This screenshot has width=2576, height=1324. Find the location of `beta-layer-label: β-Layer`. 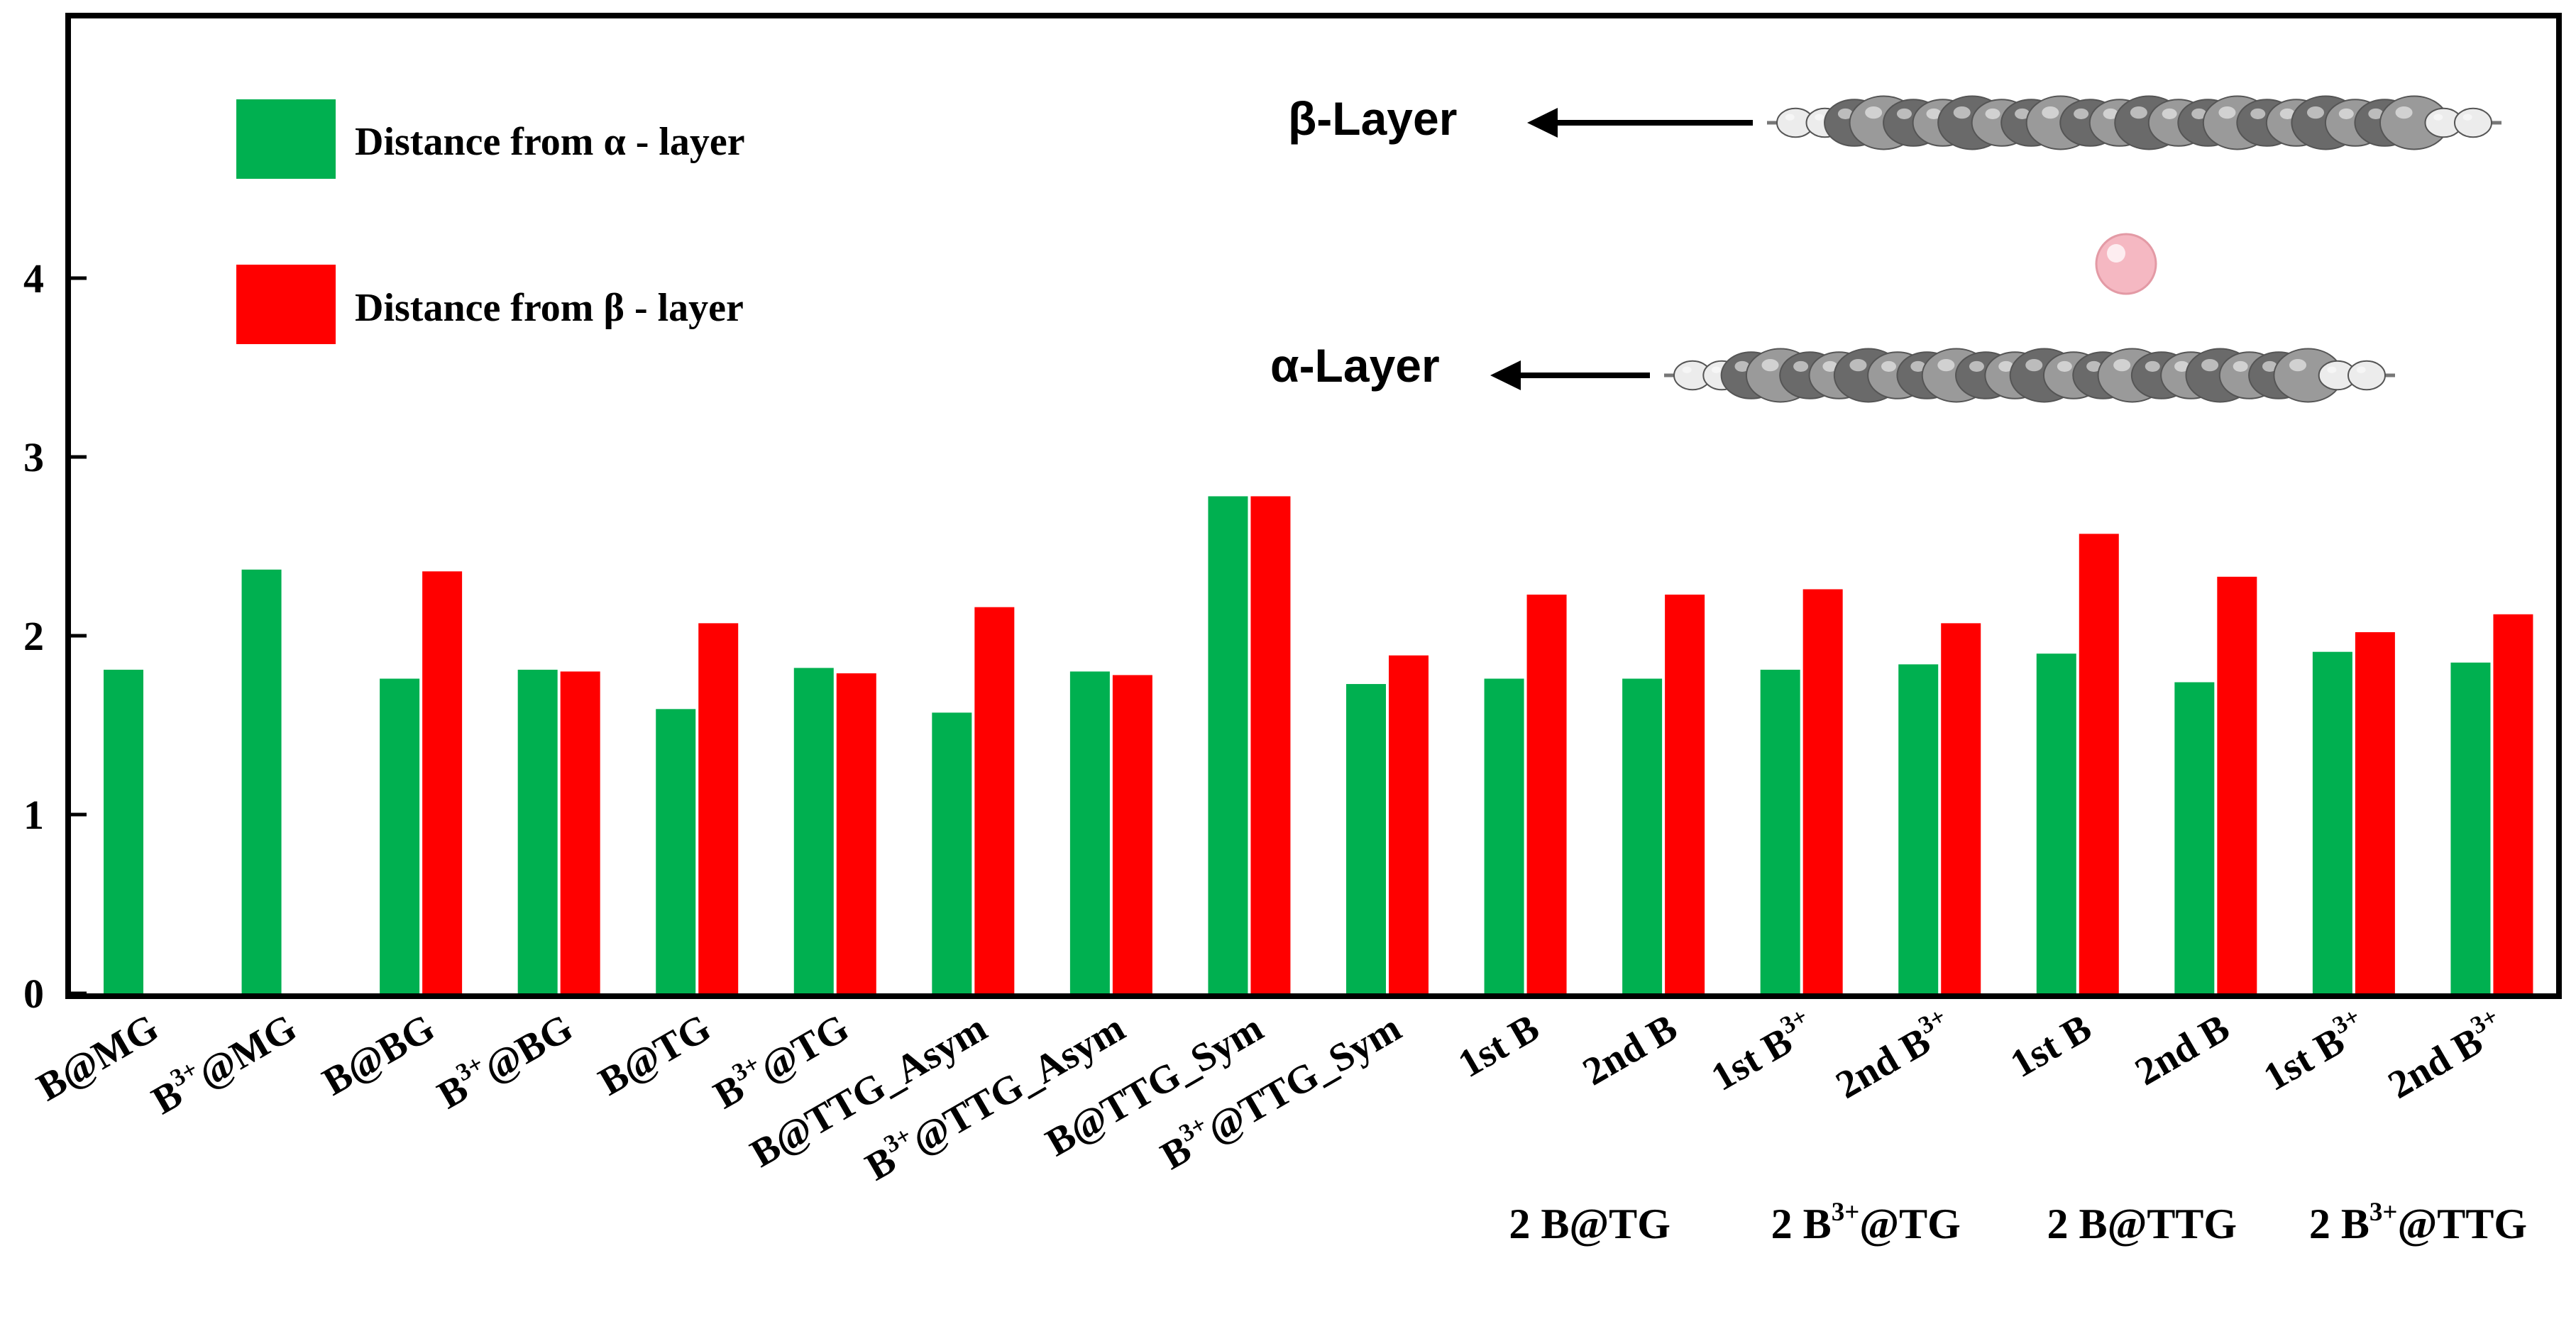

beta-layer-label: β-Layer is located at coordinates (1372, 119).